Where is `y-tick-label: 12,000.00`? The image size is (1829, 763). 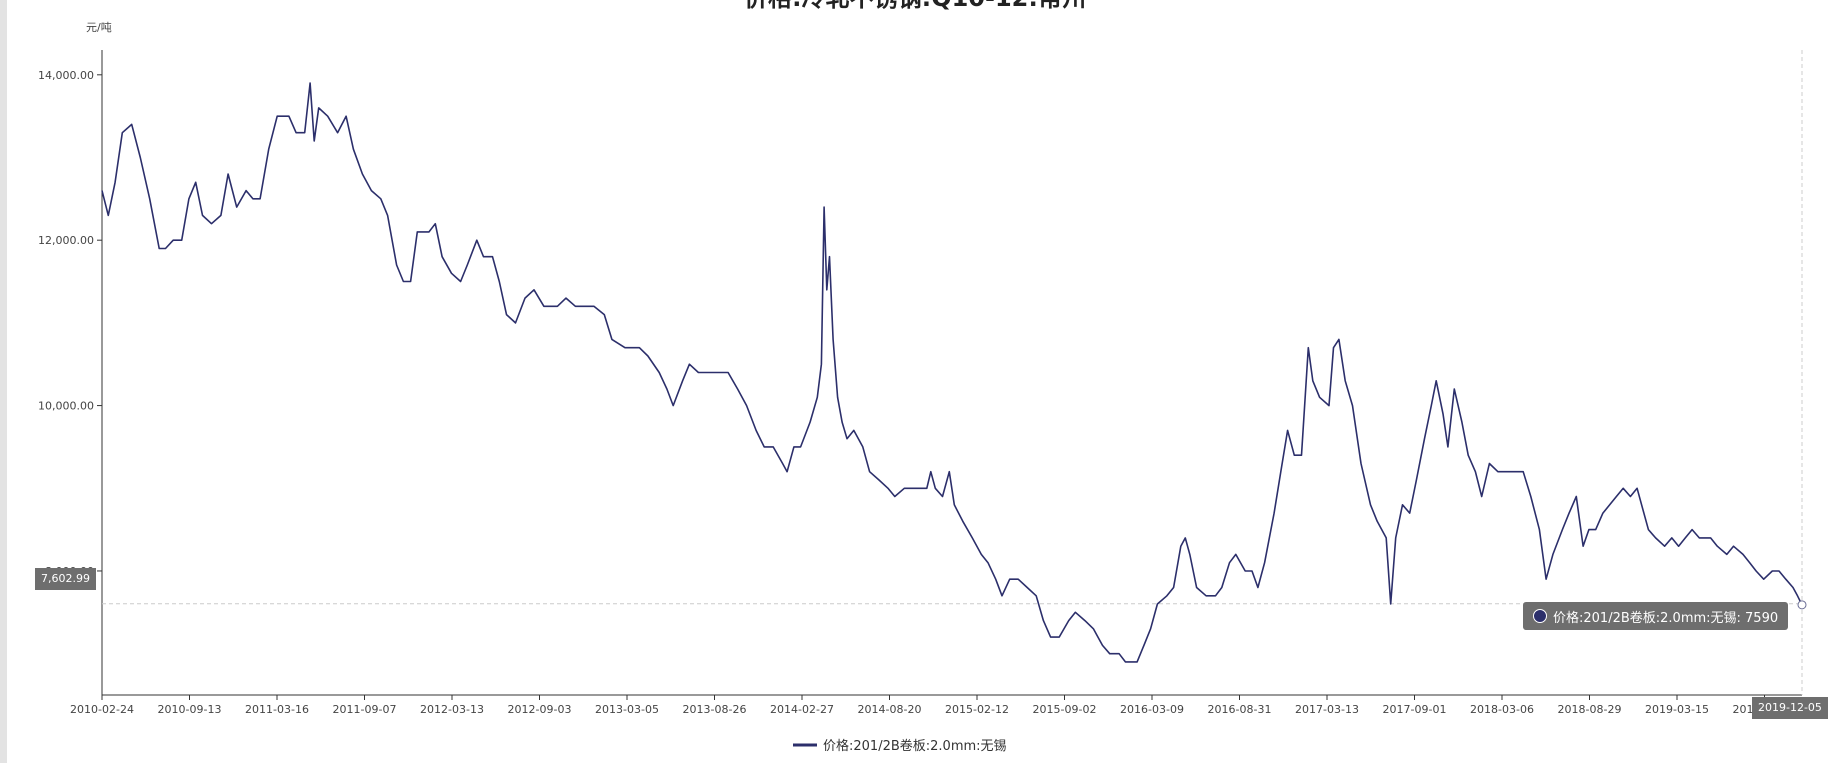
y-tick-label: 12,000.00 is located at coordinates (66, 240).